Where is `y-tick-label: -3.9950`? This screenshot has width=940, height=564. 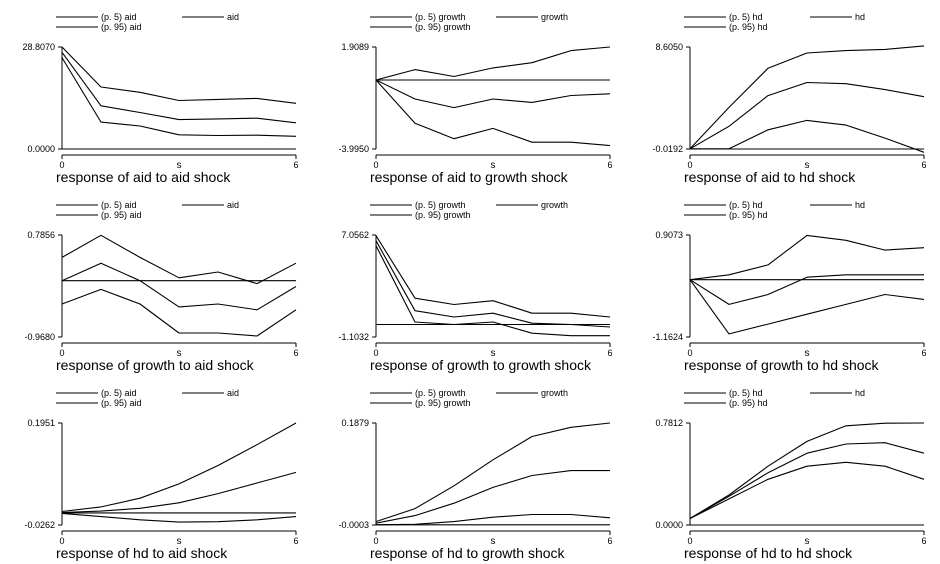
y-tick-label: -3.9950 is located at coordinates (353, 149).